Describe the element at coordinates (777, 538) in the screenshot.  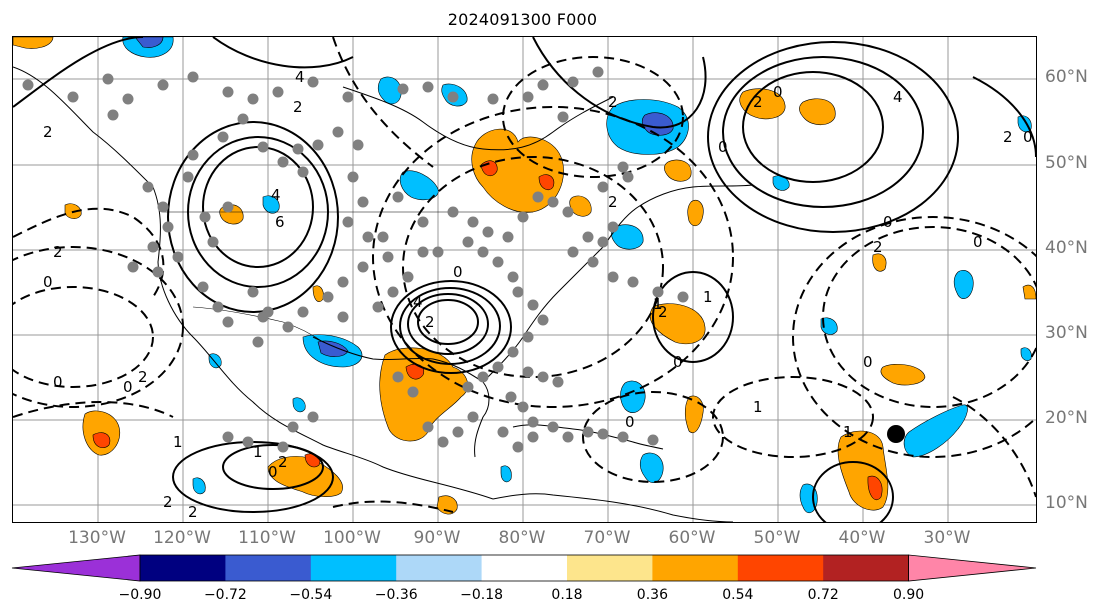
I see `longitude-label: 50°W` at that location.